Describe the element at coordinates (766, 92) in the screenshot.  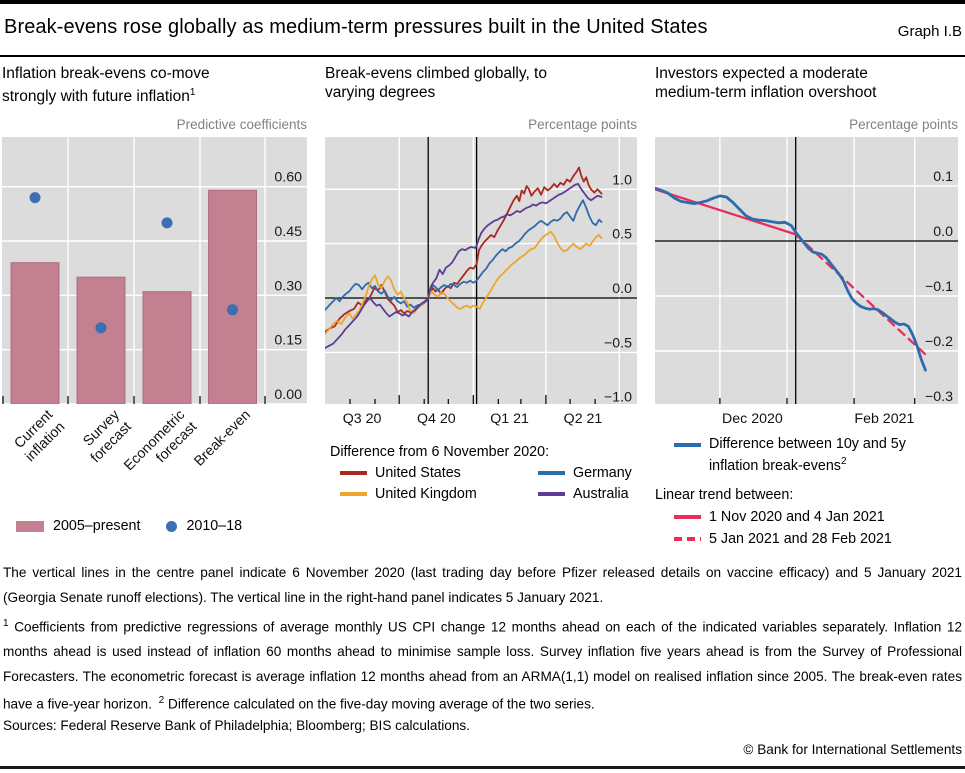
I see `right-panel-title-line2: medium-term inflation overshoot` at that location.